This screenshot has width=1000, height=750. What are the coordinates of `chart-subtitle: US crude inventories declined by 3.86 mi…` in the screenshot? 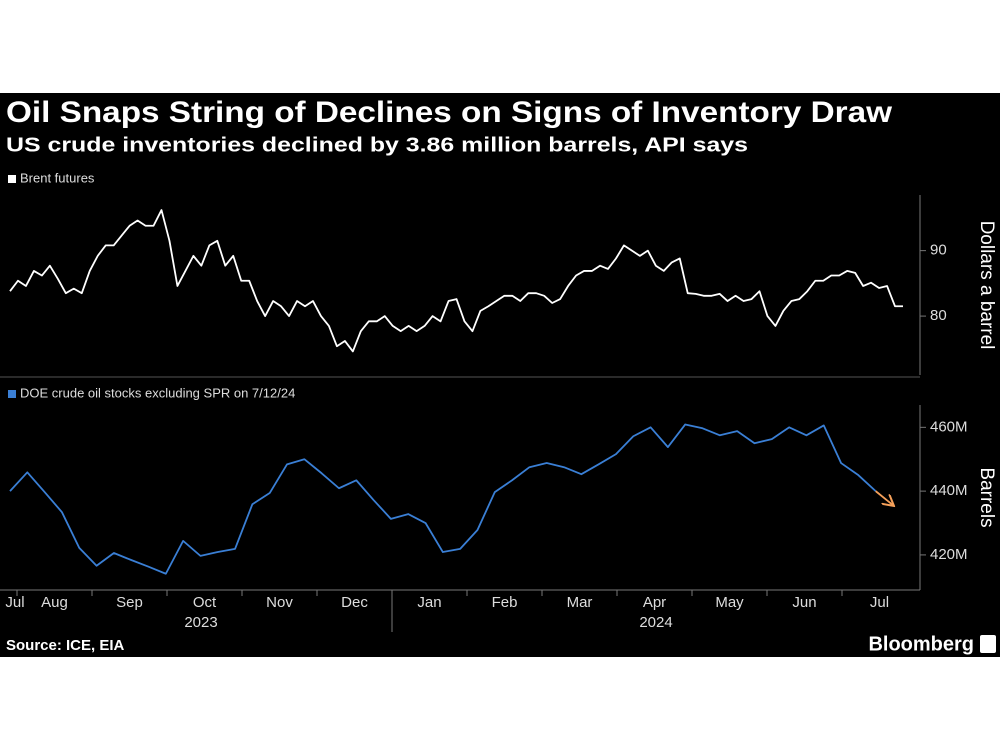 It's located at (377, 145).